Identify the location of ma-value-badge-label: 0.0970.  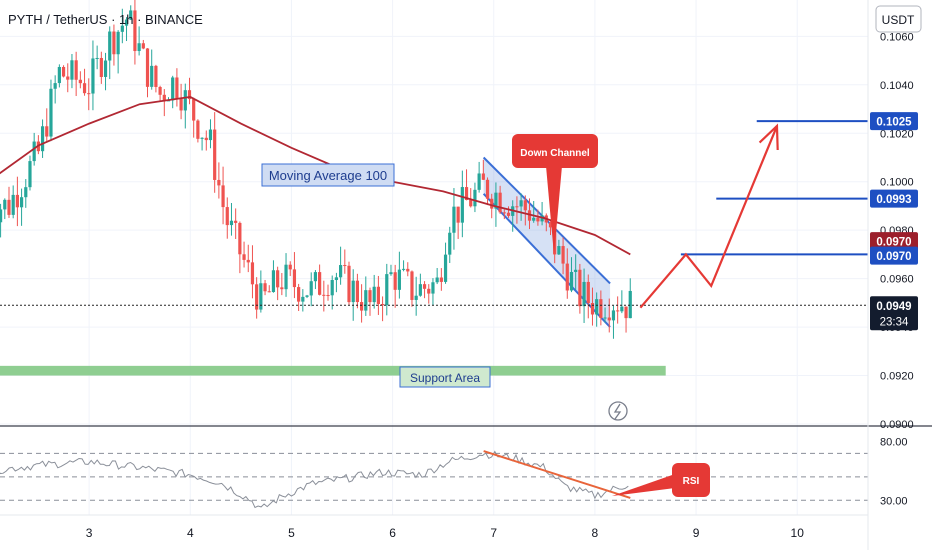
(893, 243).